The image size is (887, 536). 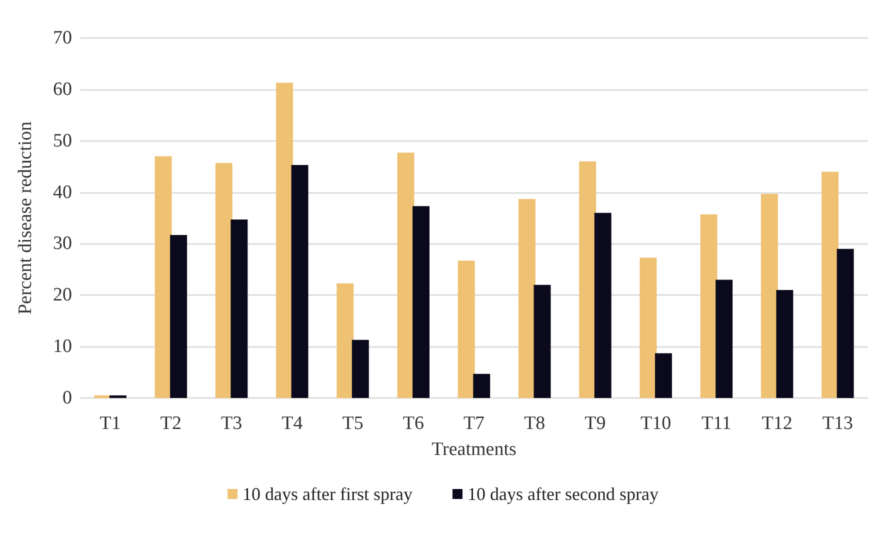 I want to click on legend-label: 10 days after first spray, so click(x=327, y=494).